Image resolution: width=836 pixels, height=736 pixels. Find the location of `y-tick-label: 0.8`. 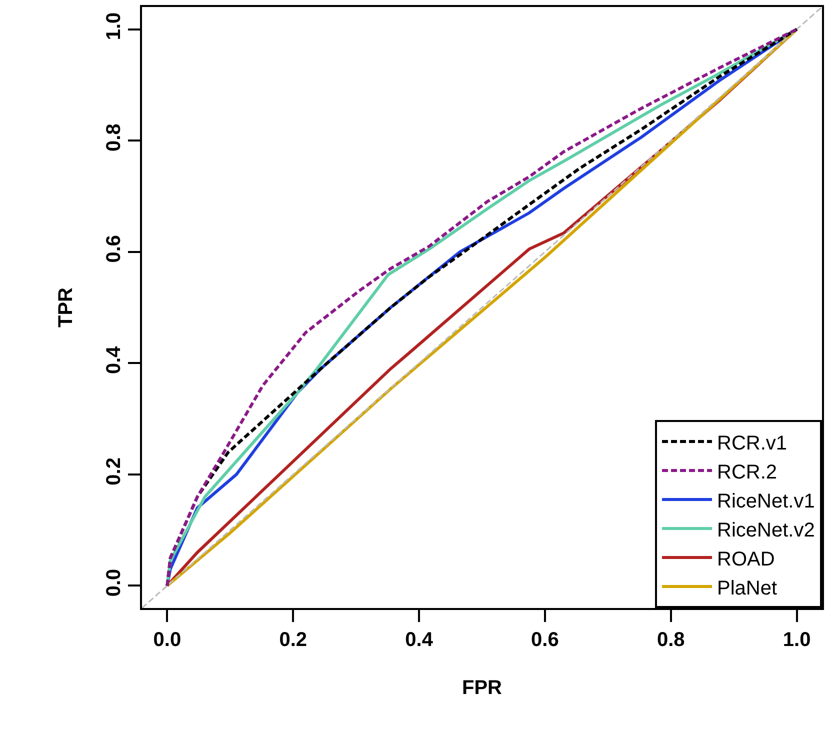

y-tick-label: 0.8 is located at coordinates (114, 138).